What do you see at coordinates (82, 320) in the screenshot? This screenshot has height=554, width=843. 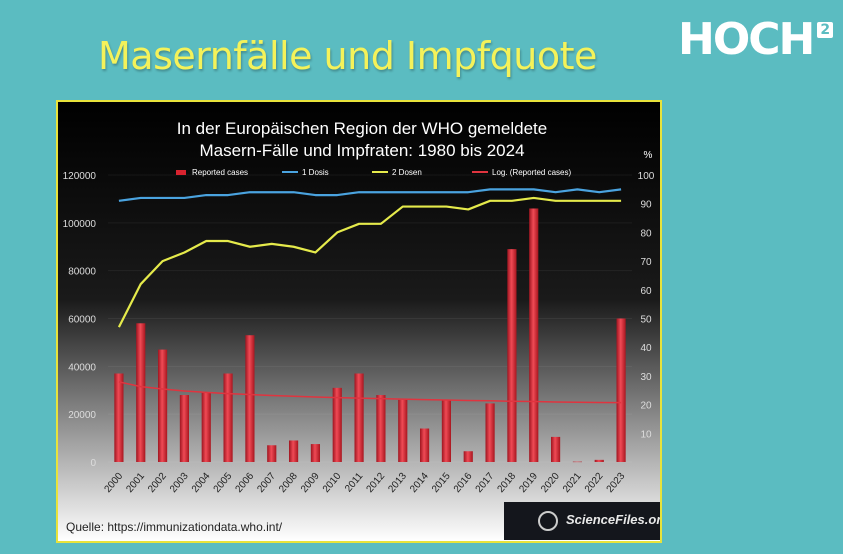 I see `y-tick-label: 60000` at bounding box center [82, 320].